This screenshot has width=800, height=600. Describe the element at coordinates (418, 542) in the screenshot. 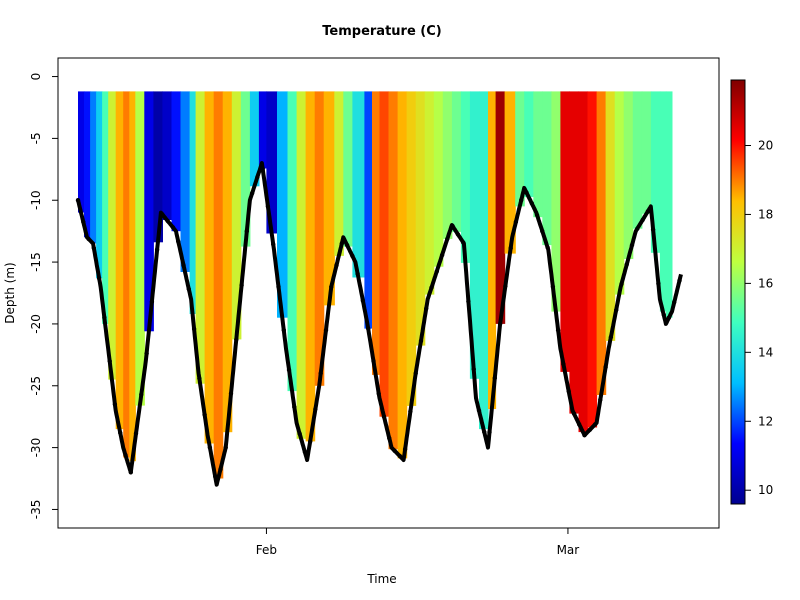

I see `x-axis: Feb Mar` at that location.